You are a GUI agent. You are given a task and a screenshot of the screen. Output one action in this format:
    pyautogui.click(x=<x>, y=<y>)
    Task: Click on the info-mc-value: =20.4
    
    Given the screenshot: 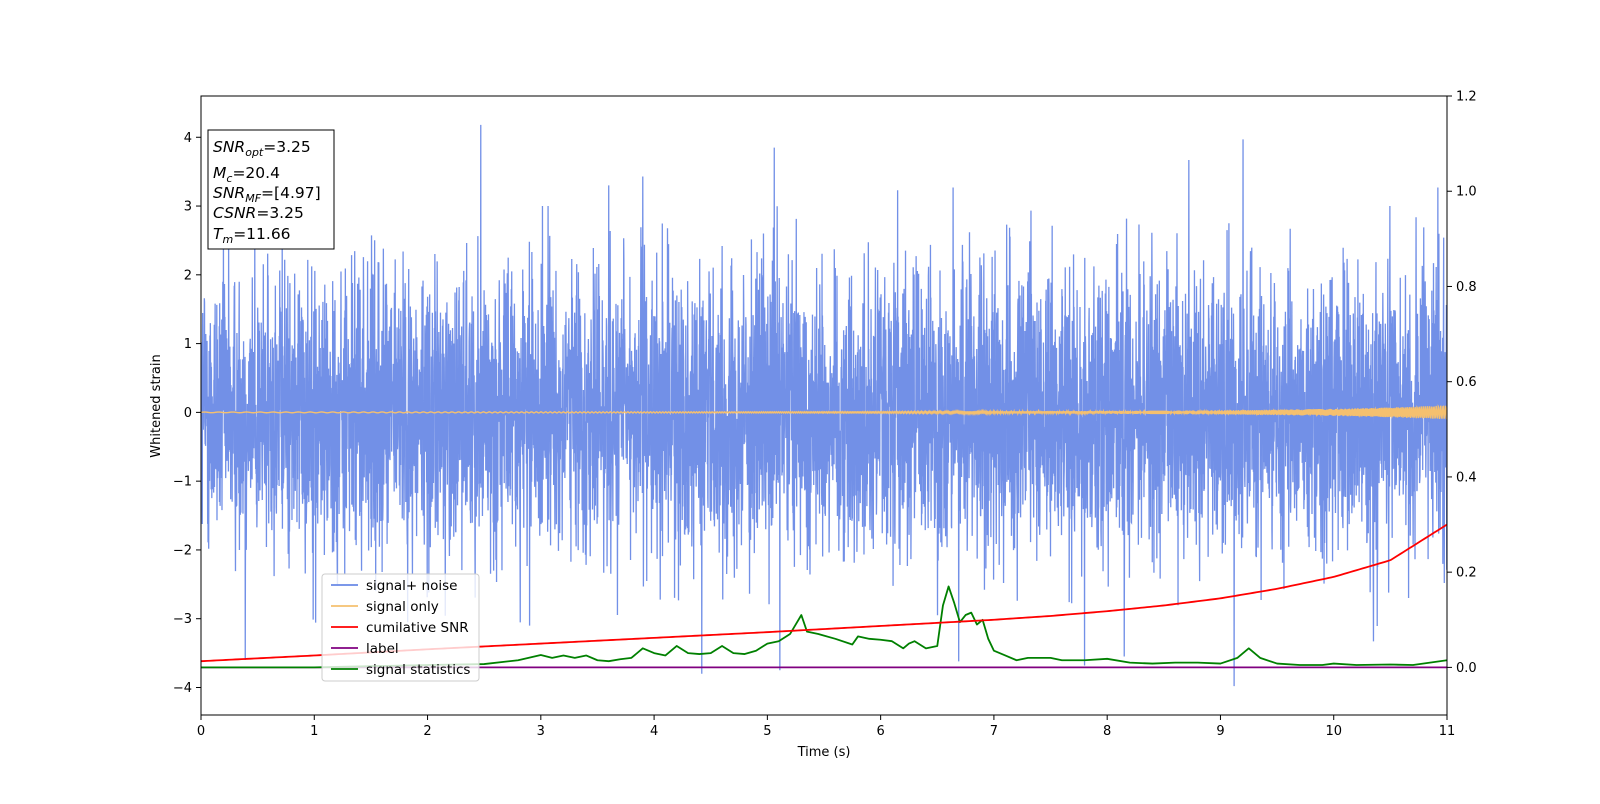 What is the action you would take?
    pyautogui.click(x=256, y=173)
    